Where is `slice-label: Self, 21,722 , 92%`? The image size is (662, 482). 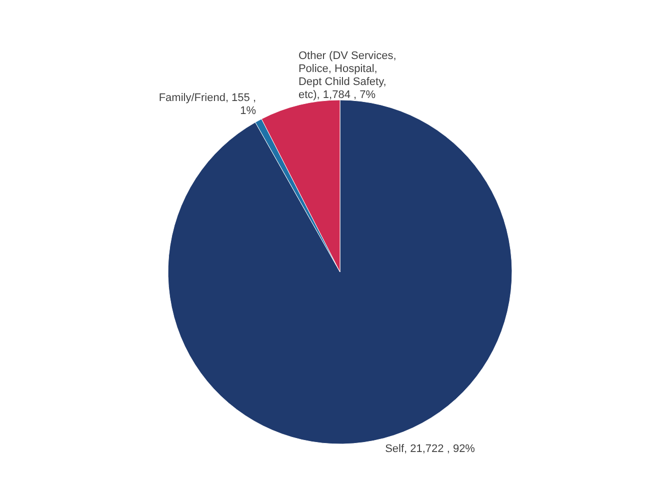 slice-label: Self, 21,722 , 92% is located at coordinates (430, 449).